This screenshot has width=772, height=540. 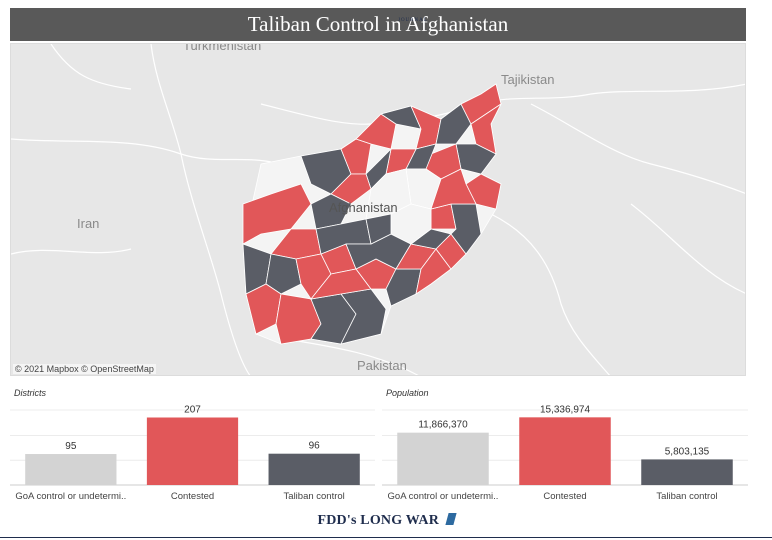 What do you see at coordinates (363, 207) in the screenshot?
I see `map-label-afghanistan: Afghanistan` at bounding box center [363, 207].